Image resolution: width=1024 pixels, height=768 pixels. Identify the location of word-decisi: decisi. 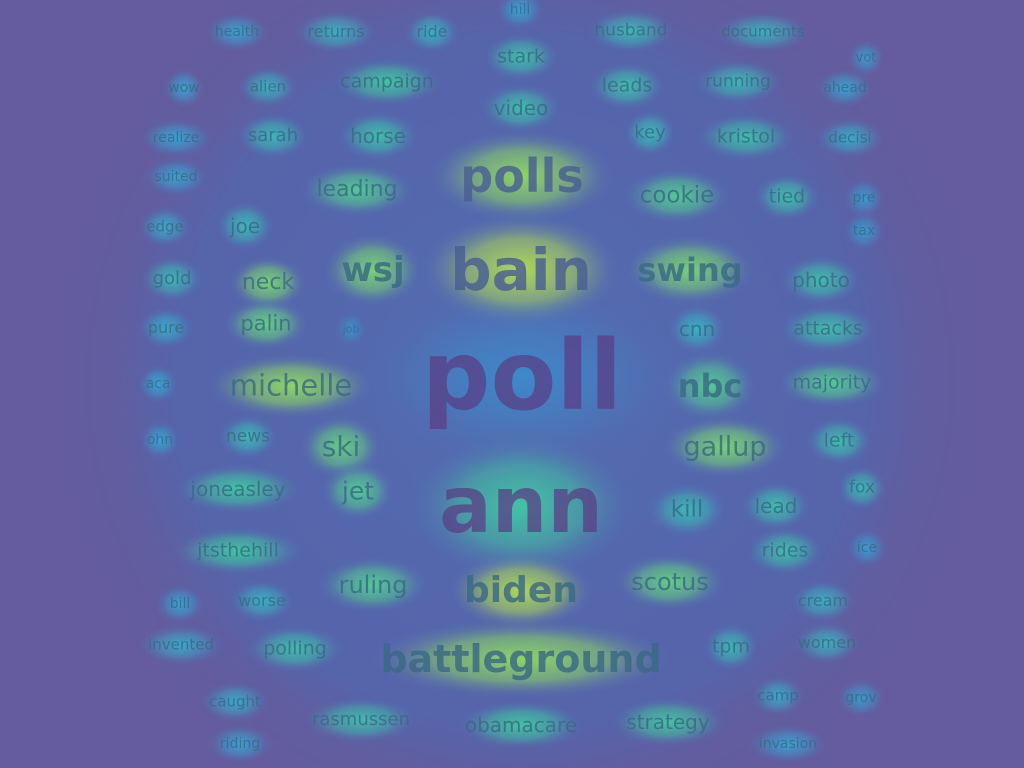
(850, 137).